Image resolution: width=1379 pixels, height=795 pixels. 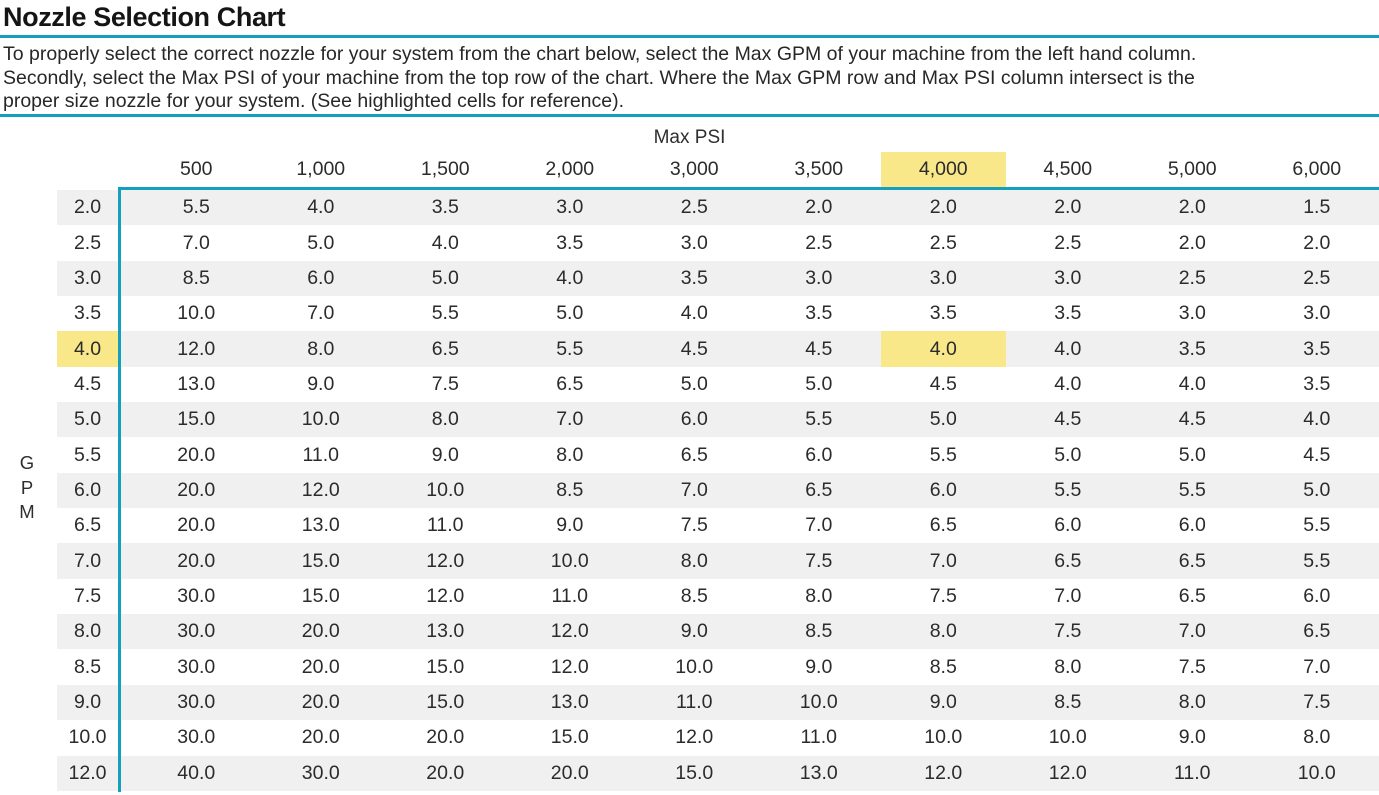 What do you see at coordinates (694, 169) in the screenshot?
I see `psi-header-cell: 3,000` at bounding box center [694, 169].